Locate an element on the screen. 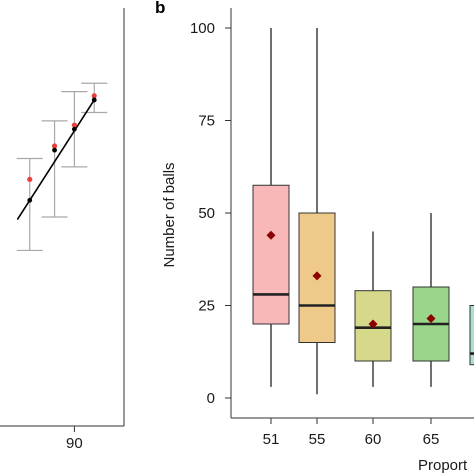 Image resolution: width=474 pixels, height=474 pixels. panel-a-x-ticks: 90 is located at coordinates (74, 439).